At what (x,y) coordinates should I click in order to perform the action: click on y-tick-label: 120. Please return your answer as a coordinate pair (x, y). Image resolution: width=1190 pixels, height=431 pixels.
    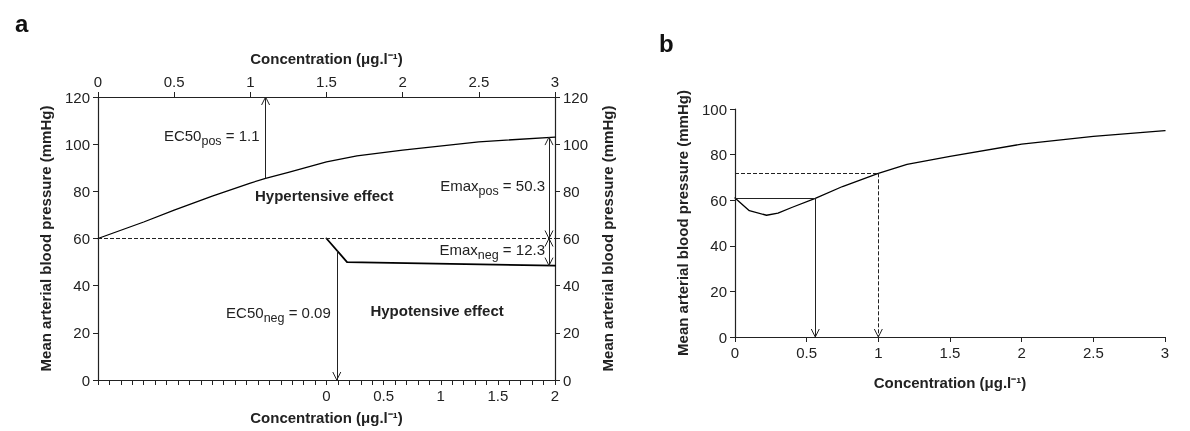
    Looking at the image, I should click on (77, 97).